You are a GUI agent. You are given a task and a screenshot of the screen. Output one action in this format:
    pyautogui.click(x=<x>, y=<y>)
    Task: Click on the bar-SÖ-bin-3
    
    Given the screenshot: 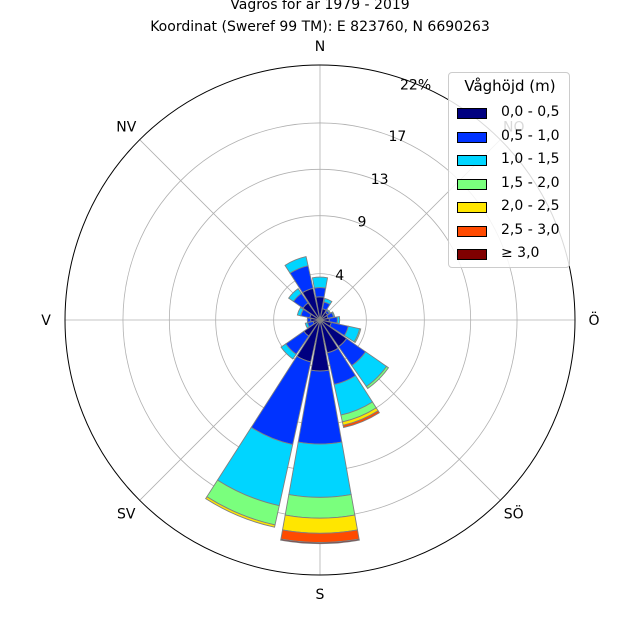 What is the action you would take?
    pyautogui.click(x=377, y=377)
    